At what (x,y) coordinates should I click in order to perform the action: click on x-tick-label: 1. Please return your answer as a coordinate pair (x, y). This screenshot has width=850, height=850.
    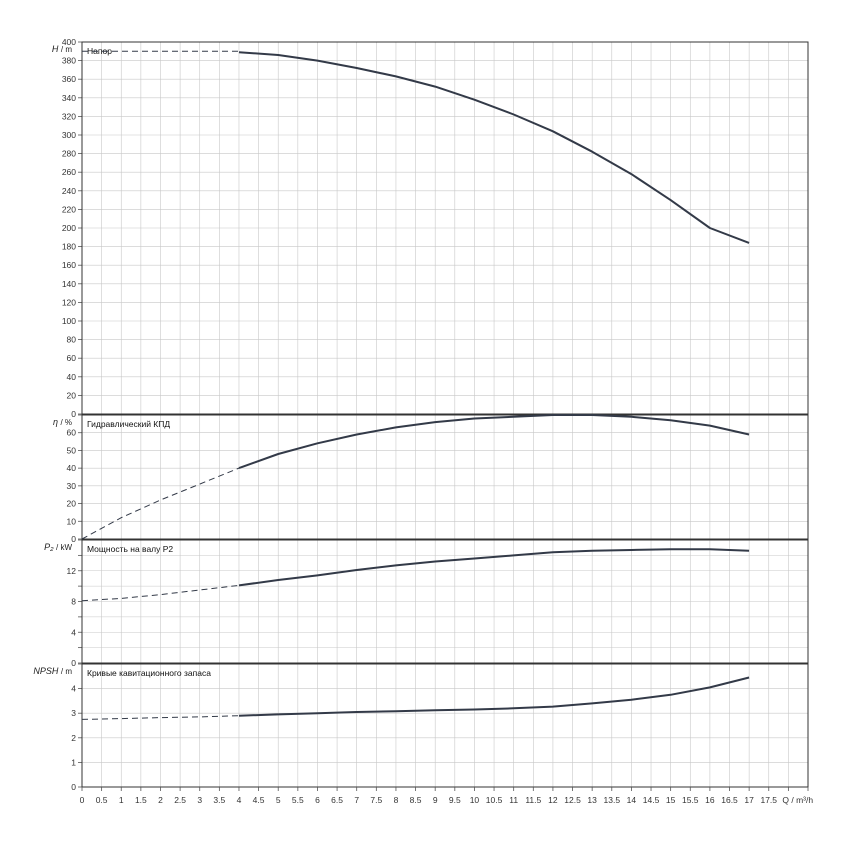
    Looking at the image, I should click on (121, 800).